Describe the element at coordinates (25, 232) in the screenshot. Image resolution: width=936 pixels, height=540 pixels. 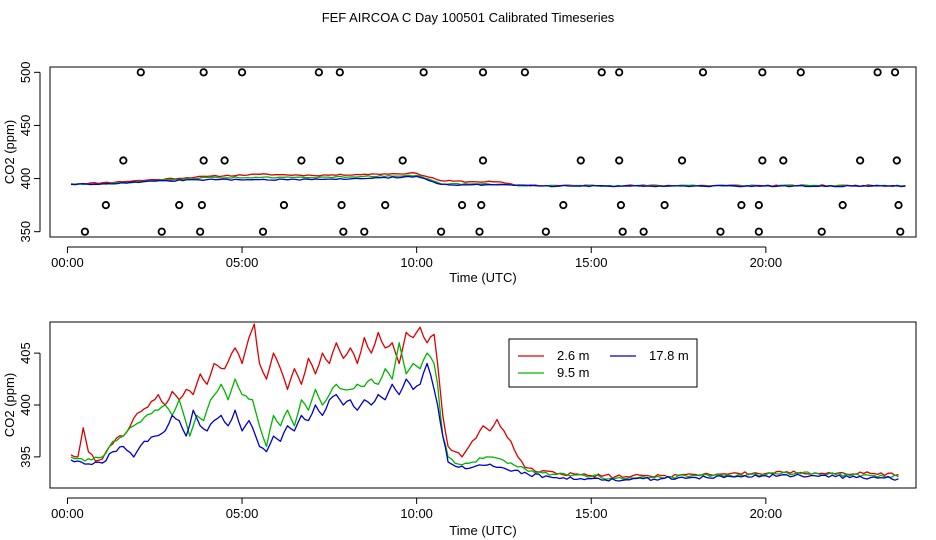
I see `top-y-tick-label: 350` at that location.